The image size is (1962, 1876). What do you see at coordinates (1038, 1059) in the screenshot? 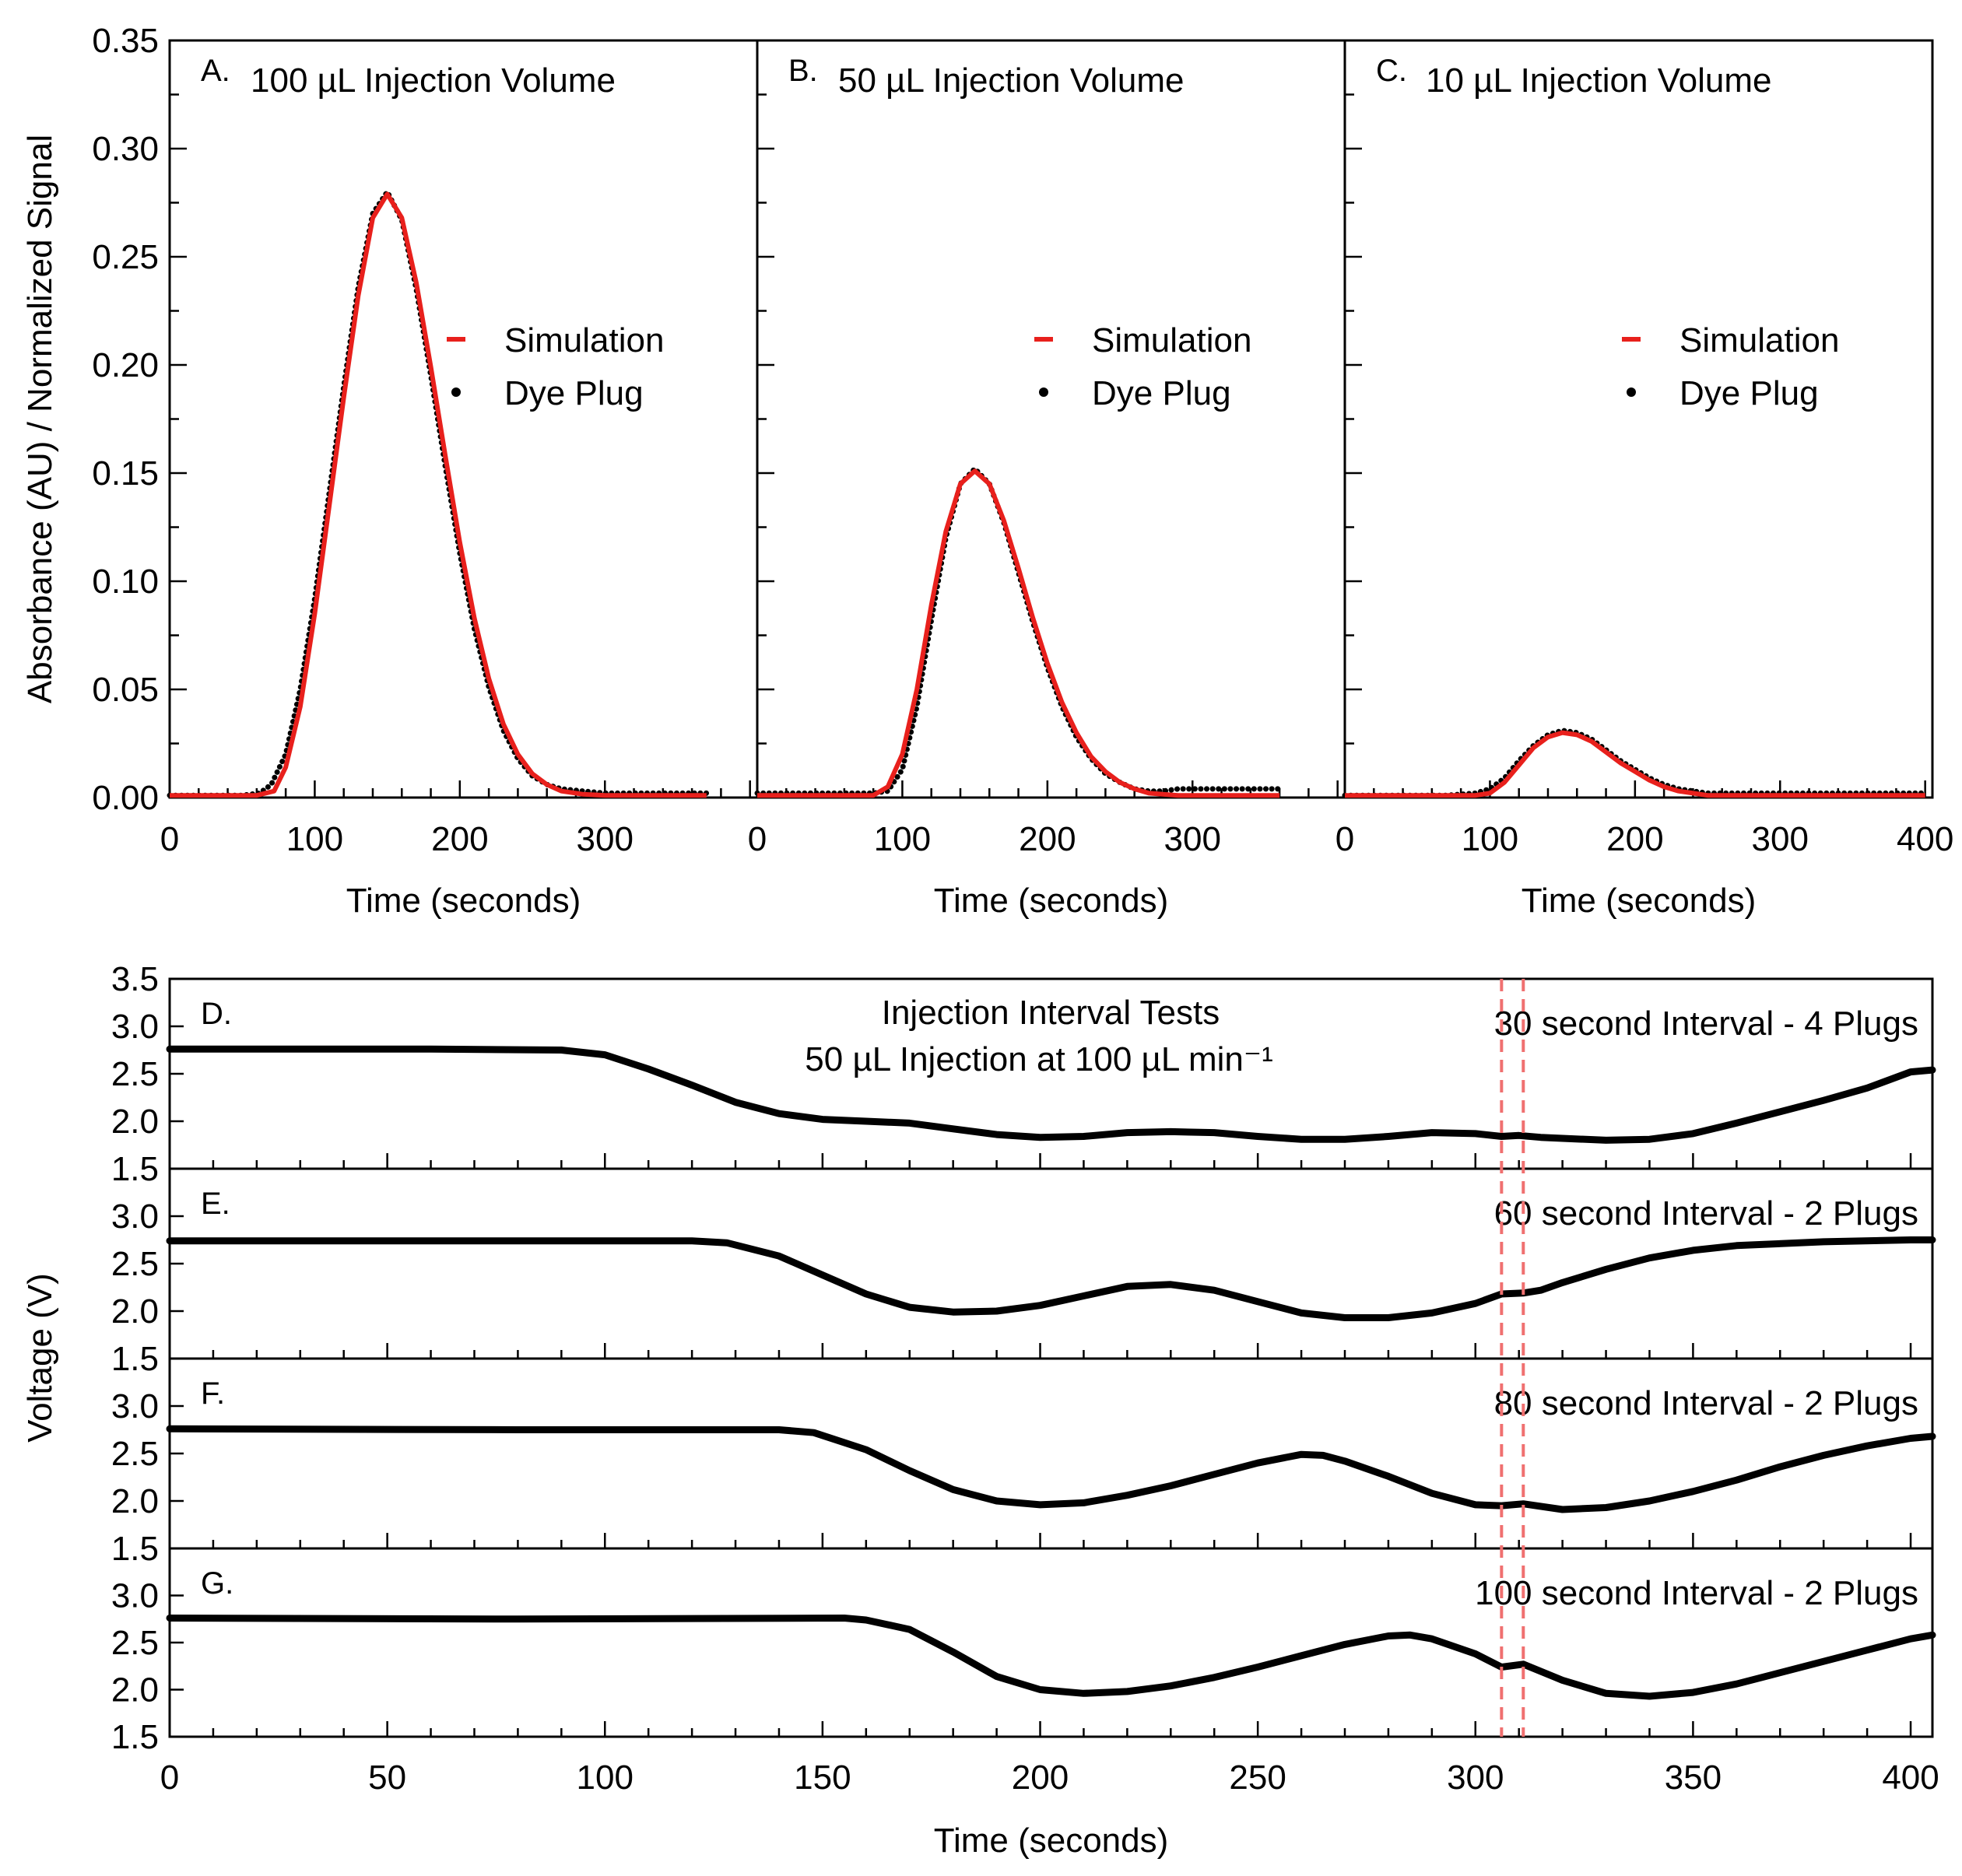
I see `interval-tests-subtitle: 50 µL Injection at 100 µL min⁻¹` at bounding box center [1038, 1059].